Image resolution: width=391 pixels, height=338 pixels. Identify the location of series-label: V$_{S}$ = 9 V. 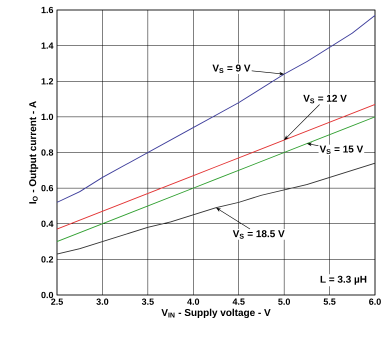
(231, 69).